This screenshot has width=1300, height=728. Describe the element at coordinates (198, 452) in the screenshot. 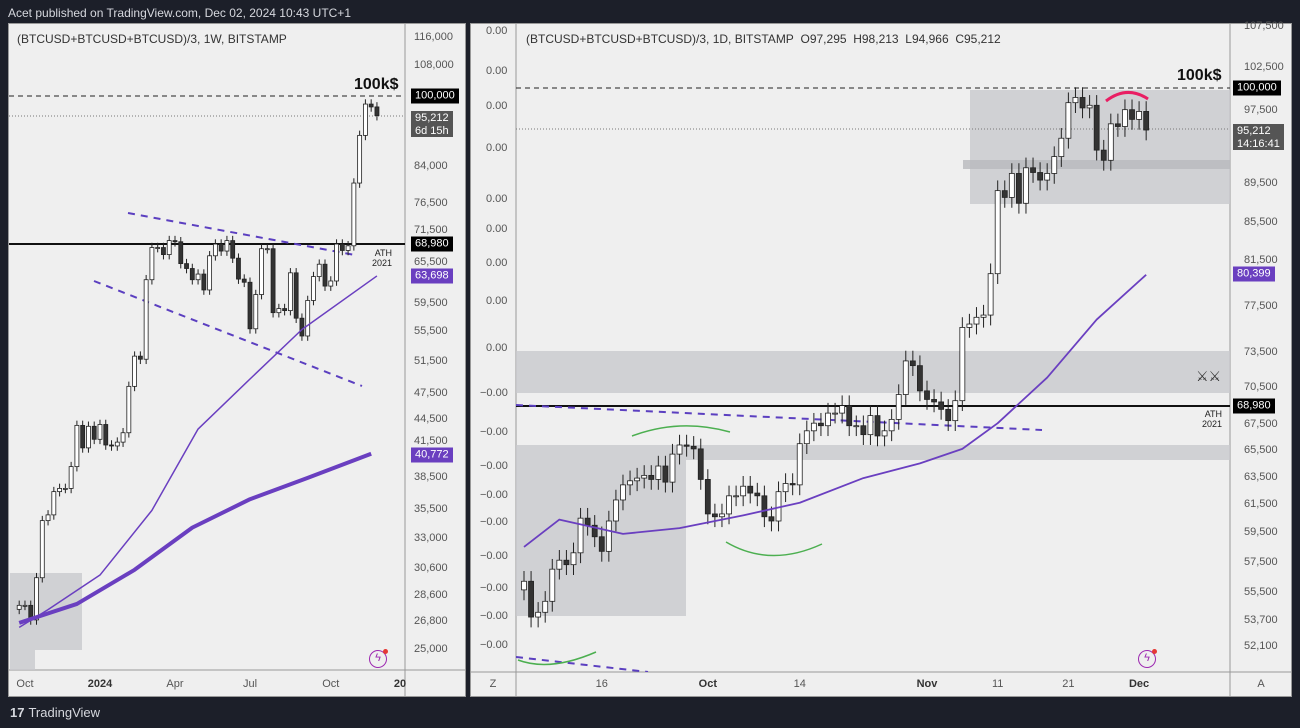

I see `moving-average-line` at that location.